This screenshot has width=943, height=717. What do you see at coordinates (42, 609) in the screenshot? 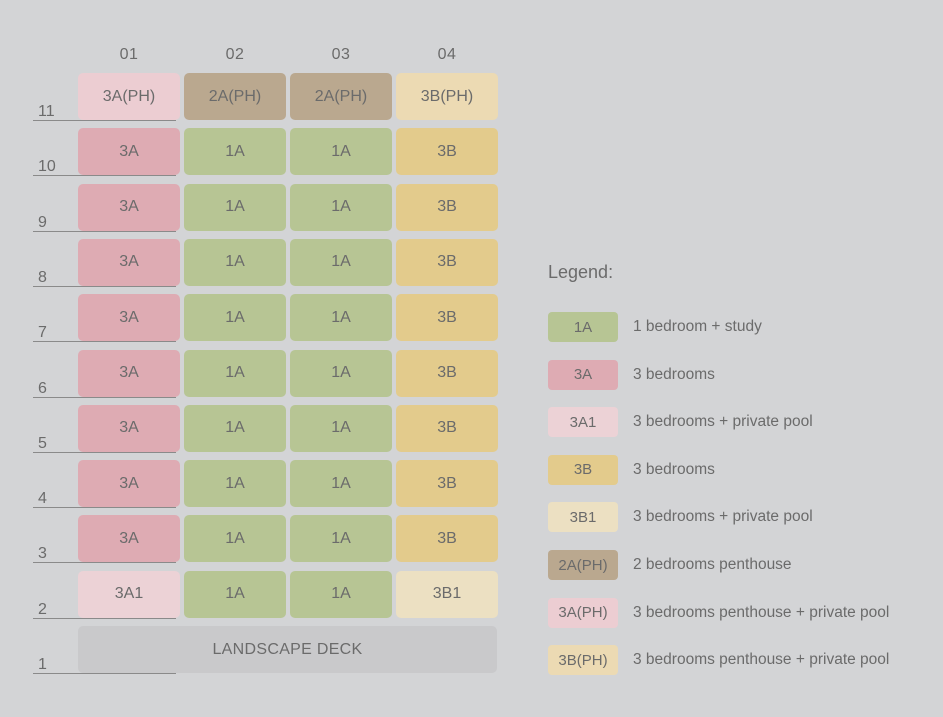
I see `floor-label: 2` at bounding box center [42, 609].